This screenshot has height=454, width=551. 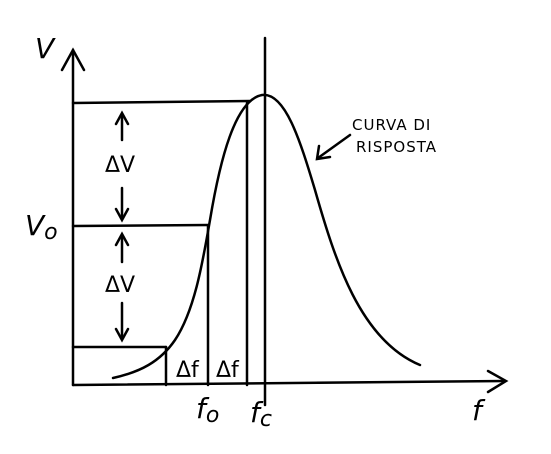 I want to click on fc-sub: c, so click(x=266, y=419).